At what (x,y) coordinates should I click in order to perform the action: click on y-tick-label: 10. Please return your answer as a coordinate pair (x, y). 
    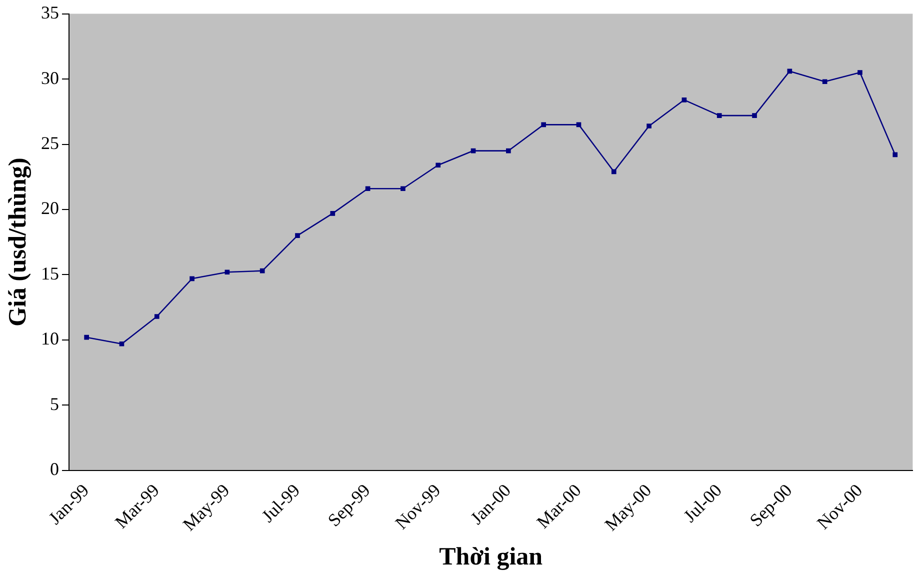
    Looking at the image, I should click on (50, 338).